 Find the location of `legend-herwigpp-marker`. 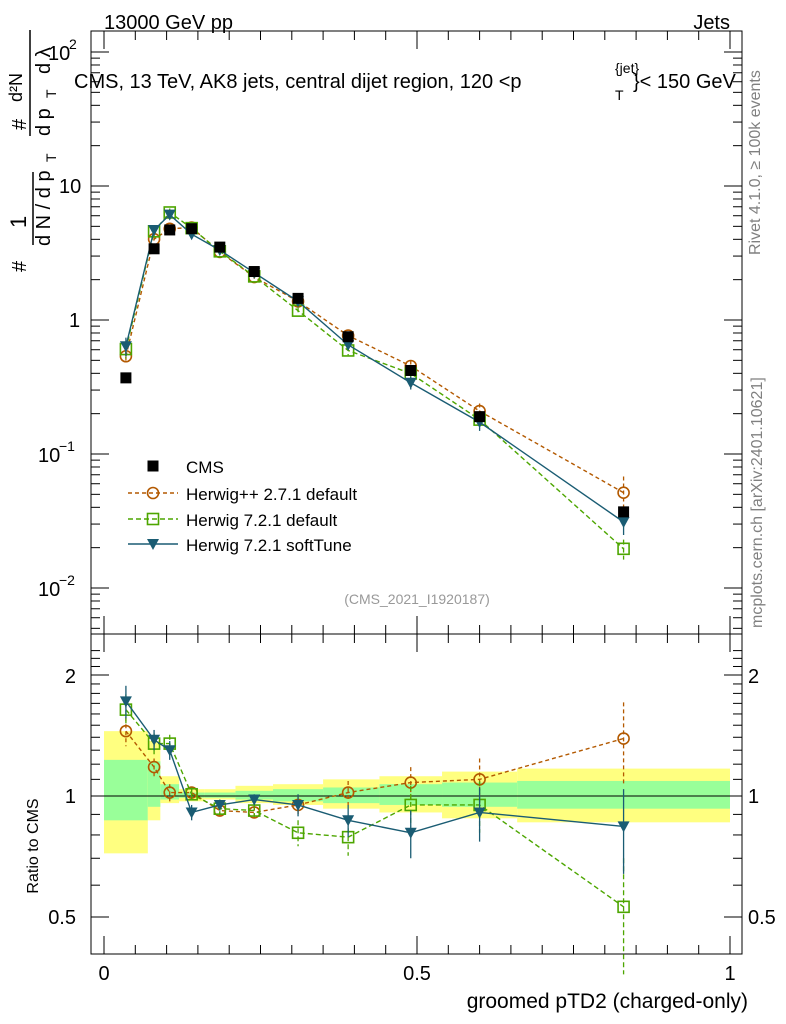

legend-herwigpp-marker is located at coordinates (153, 493).